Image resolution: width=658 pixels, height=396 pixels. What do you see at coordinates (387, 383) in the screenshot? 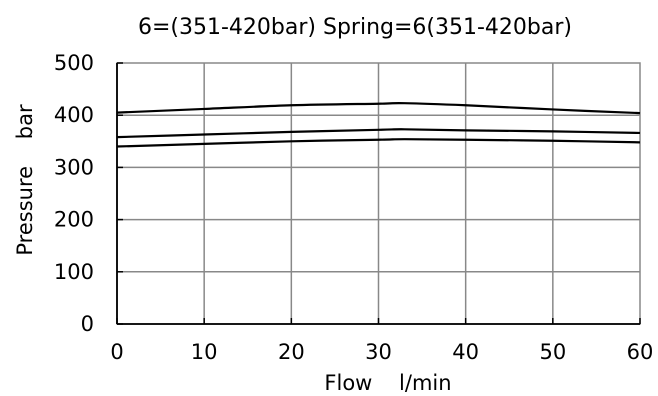
I see `x-axis-title: Flow l/min` at bounding box center [387, 383].